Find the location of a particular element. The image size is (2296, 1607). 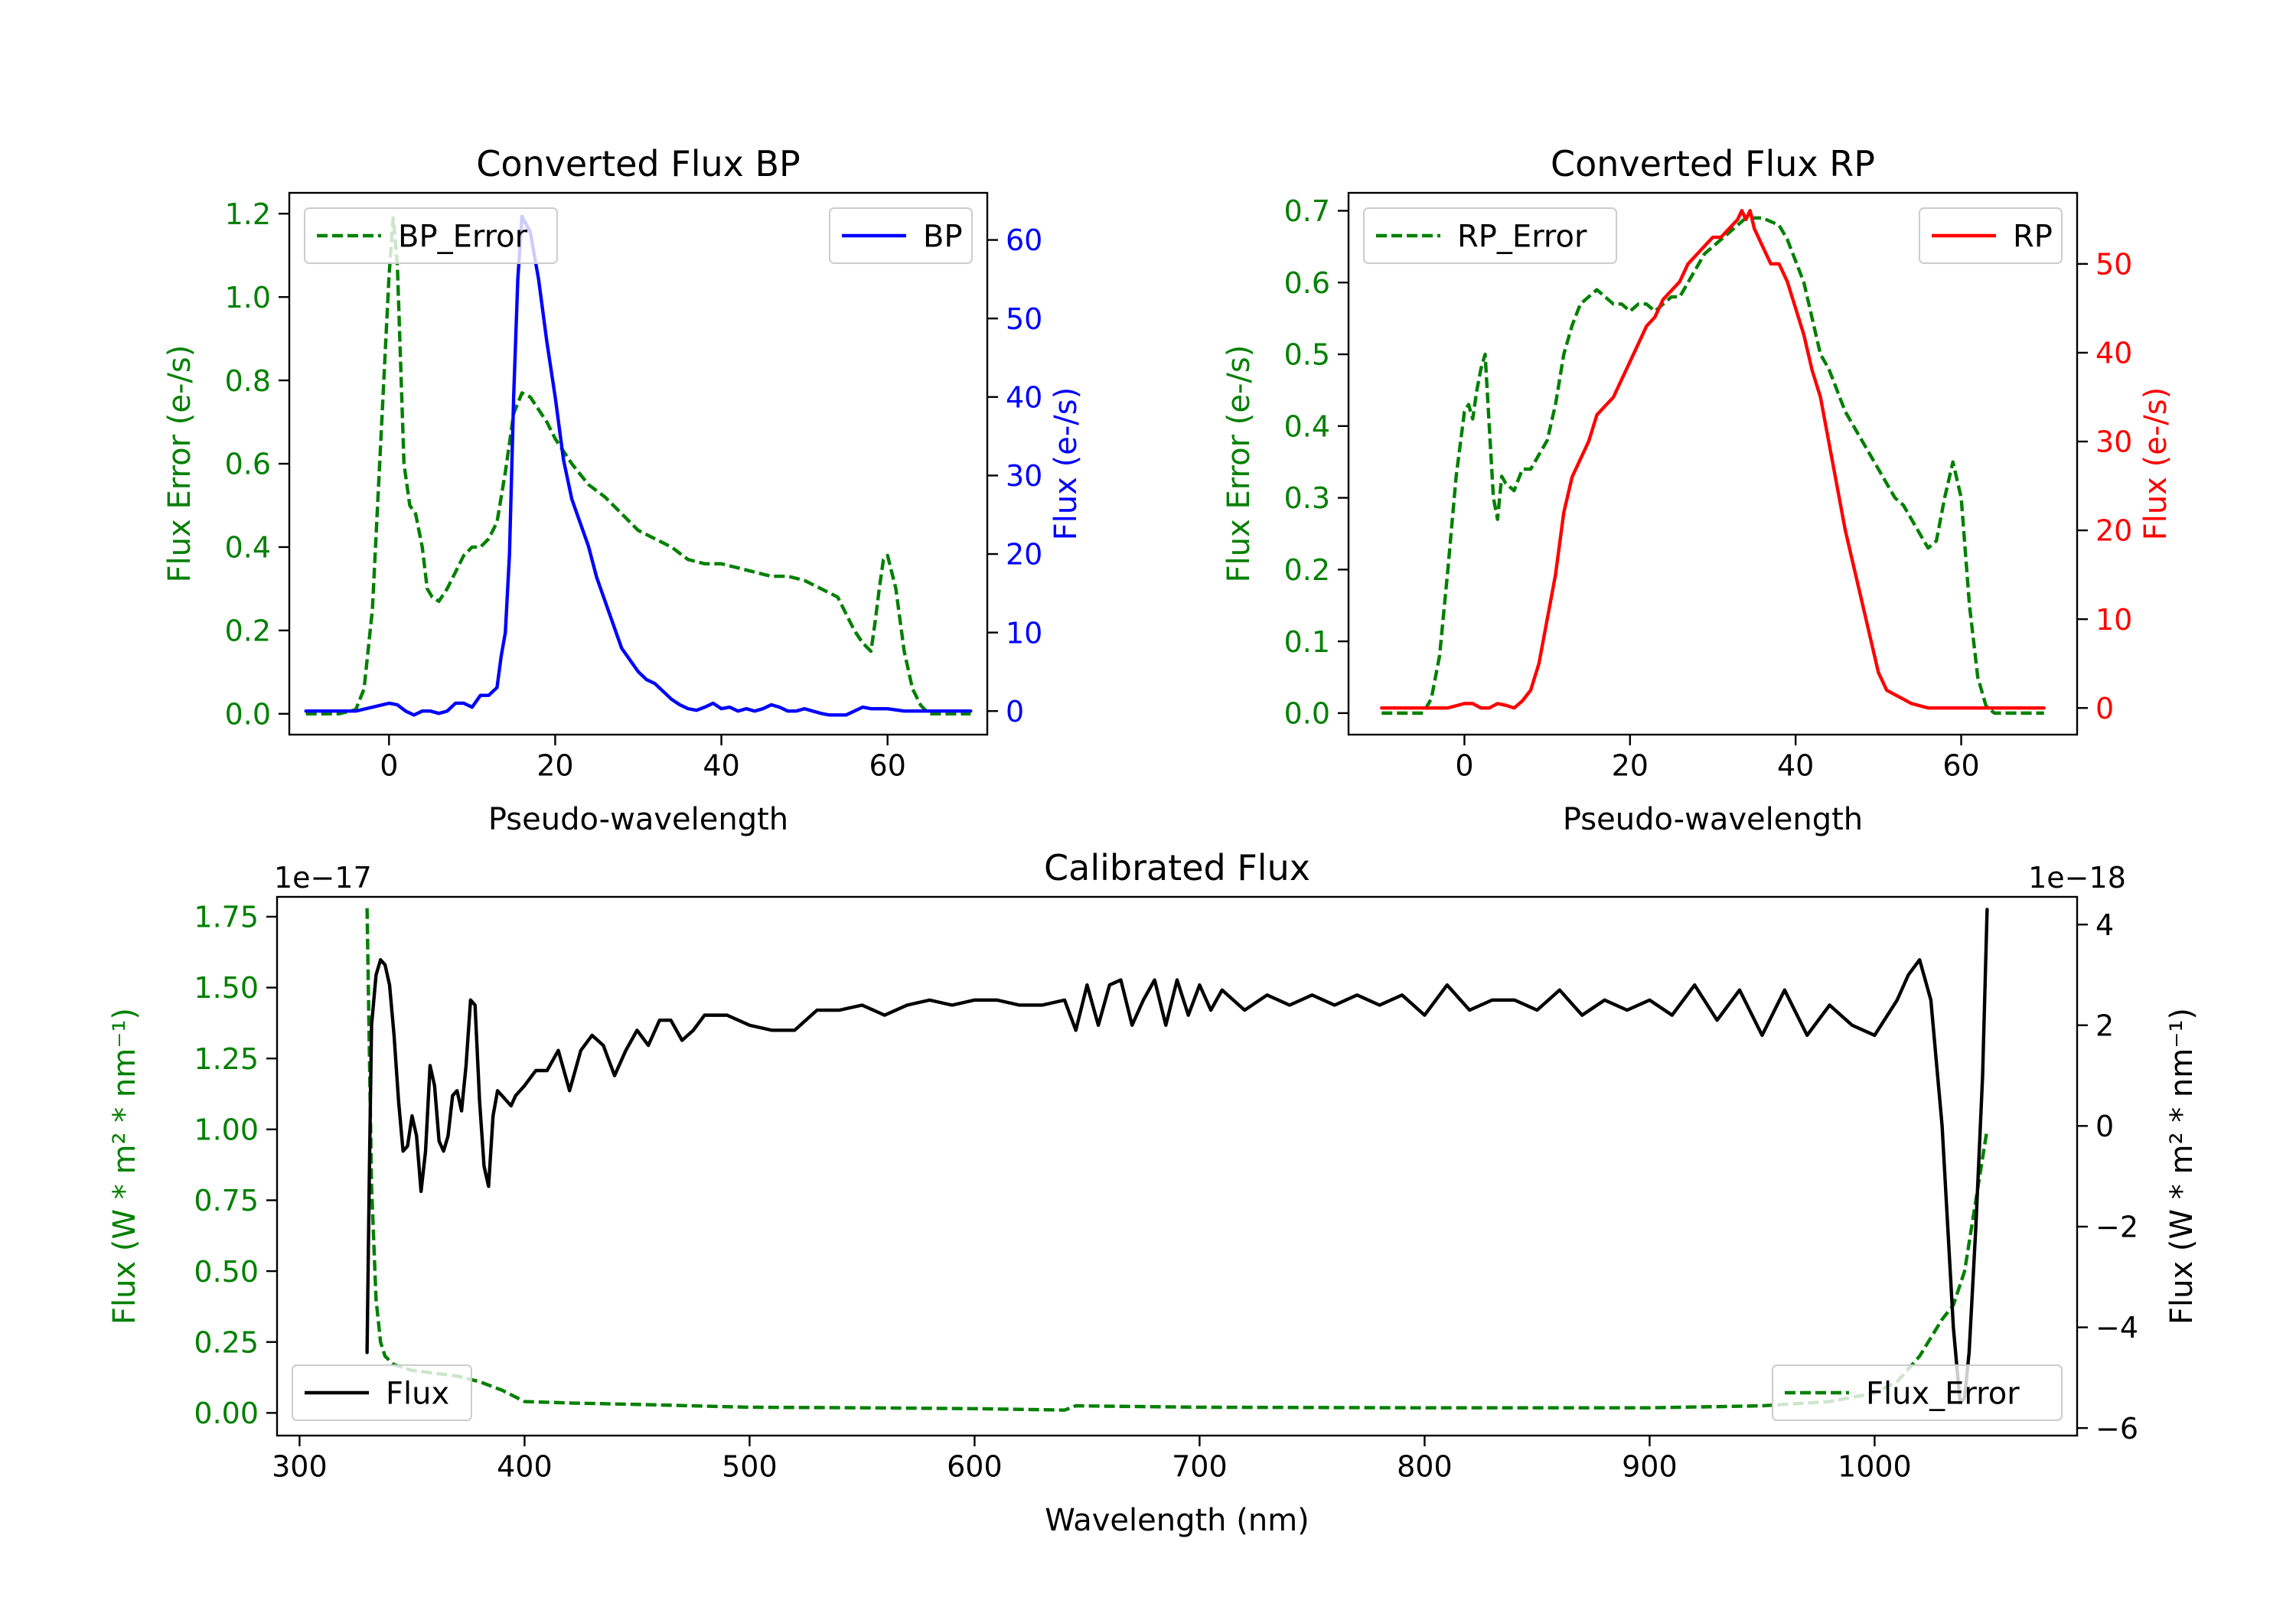

rp-plot-frame is located at coordinates (1713, 463).